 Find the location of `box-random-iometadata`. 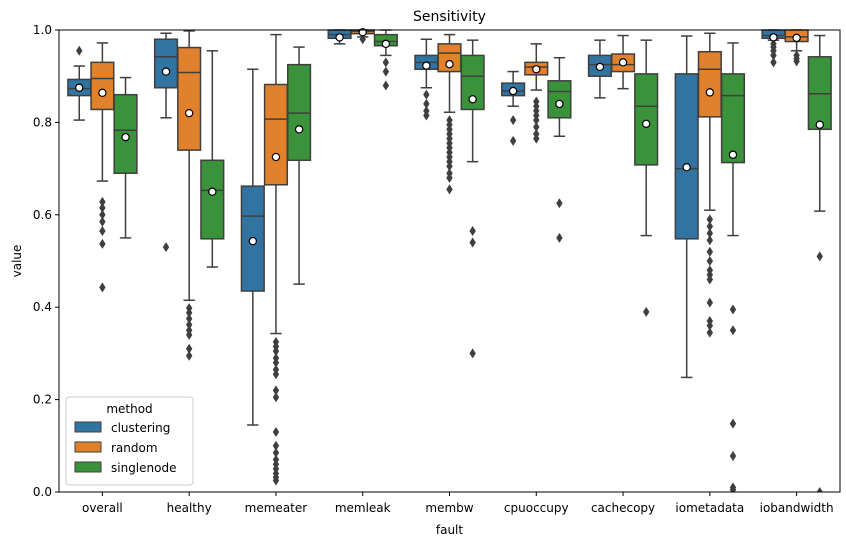

box-random-iometadata is located at coordinates (709, 185).